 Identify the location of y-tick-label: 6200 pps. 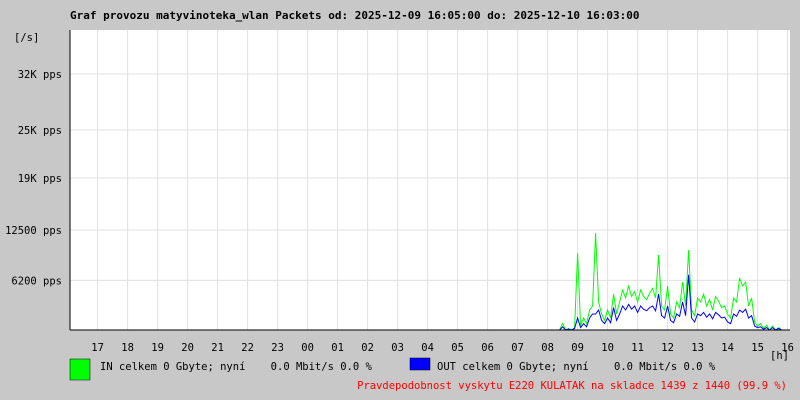
(36, 281).